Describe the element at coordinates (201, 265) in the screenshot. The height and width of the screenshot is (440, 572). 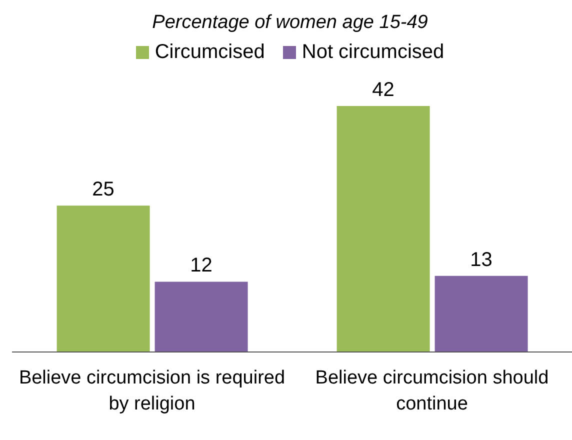
I see `data-label: 12` at that location.